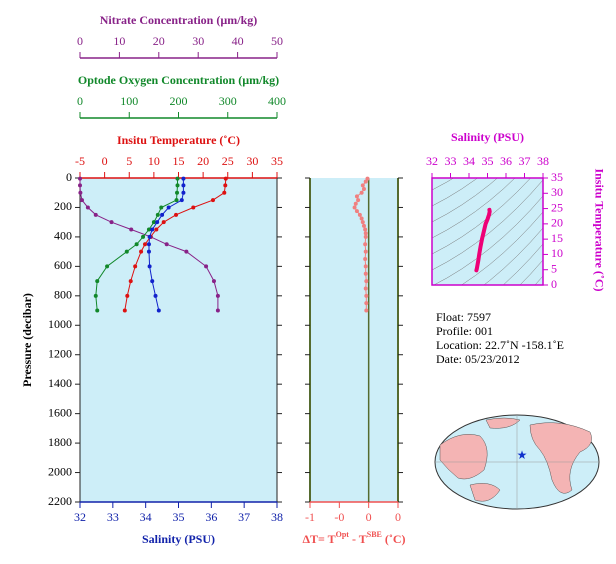 The width and height of the screenshot is (616, 564). I want to click on x-tick-label: 200, so click(179, 101).